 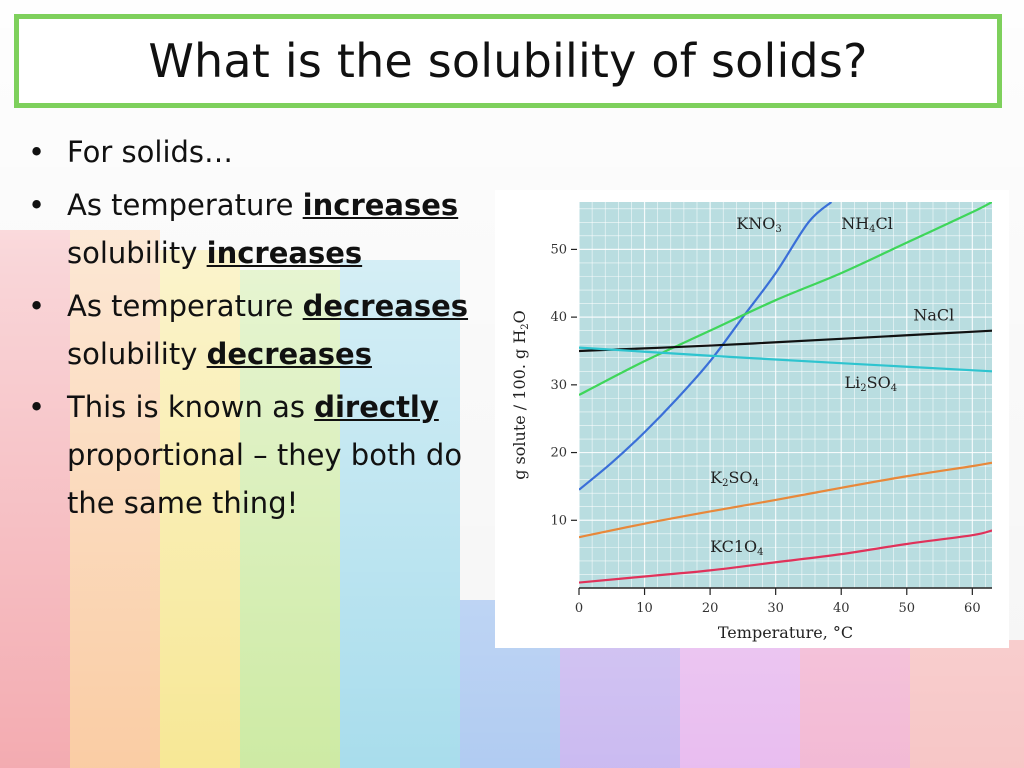 What do you see at coordinates (785, 500) in the screenshot?
I see `series-line-k2so4` at bounding box center [785, 500].